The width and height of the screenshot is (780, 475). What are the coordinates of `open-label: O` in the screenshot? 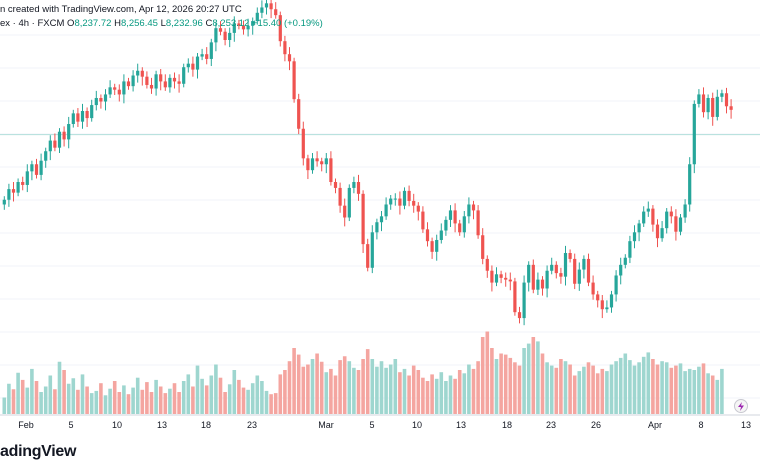 It's located at (71, 23).